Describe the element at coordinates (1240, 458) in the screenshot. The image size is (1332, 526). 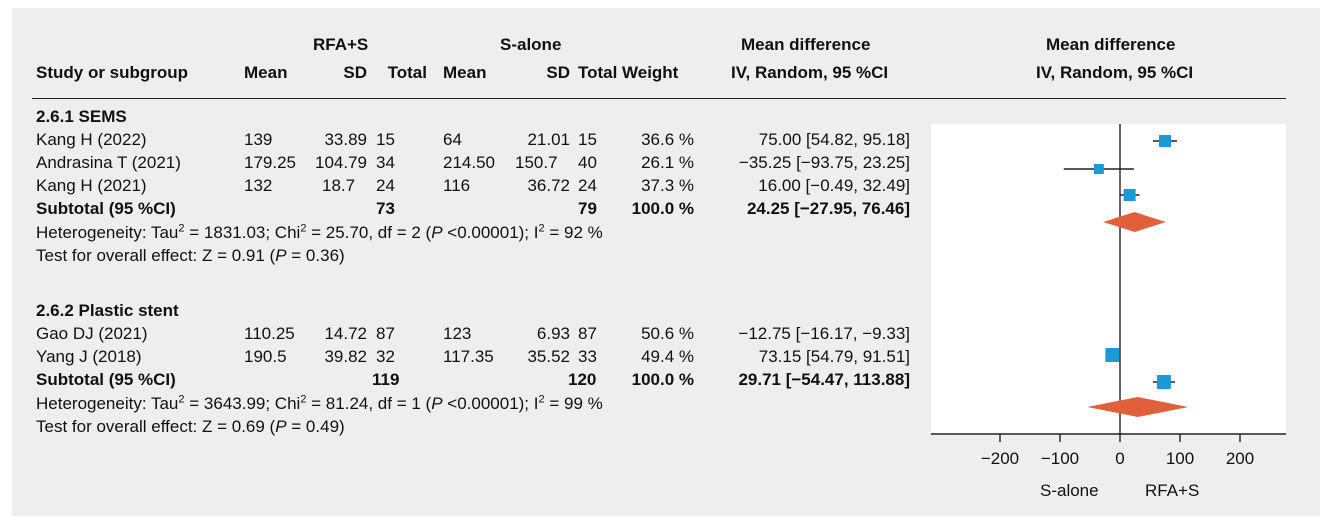
I see `x-axis-tick-label: 200` at that location.